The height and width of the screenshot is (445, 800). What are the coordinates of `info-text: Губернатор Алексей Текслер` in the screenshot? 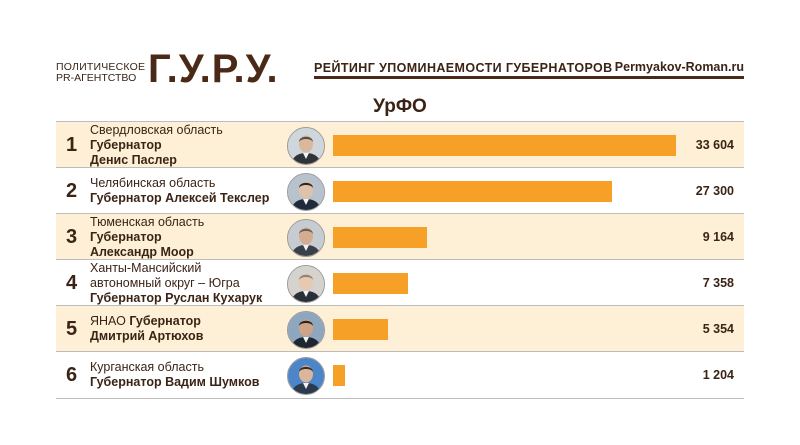 It's located at (180, 198).